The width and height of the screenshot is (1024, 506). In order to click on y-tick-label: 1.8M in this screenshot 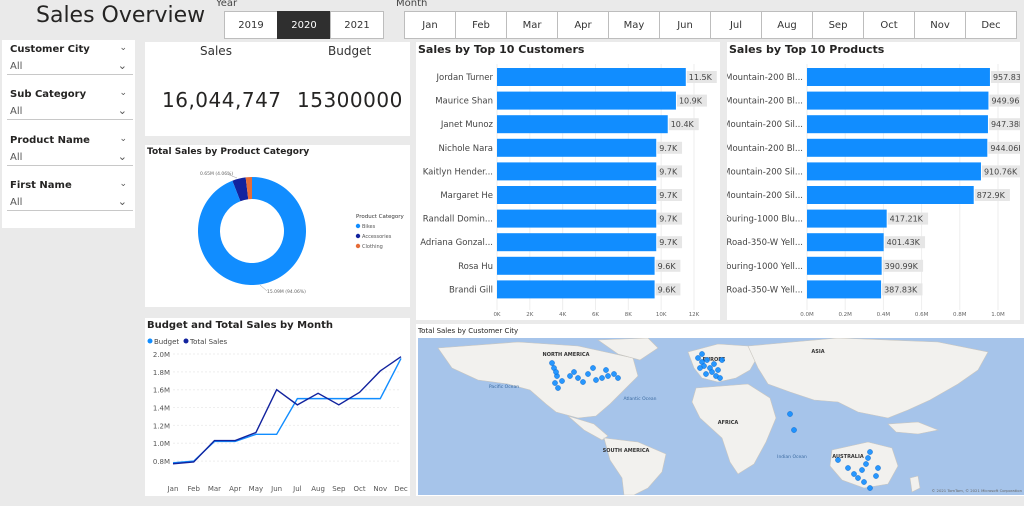, I will do `click(161, 373)`.